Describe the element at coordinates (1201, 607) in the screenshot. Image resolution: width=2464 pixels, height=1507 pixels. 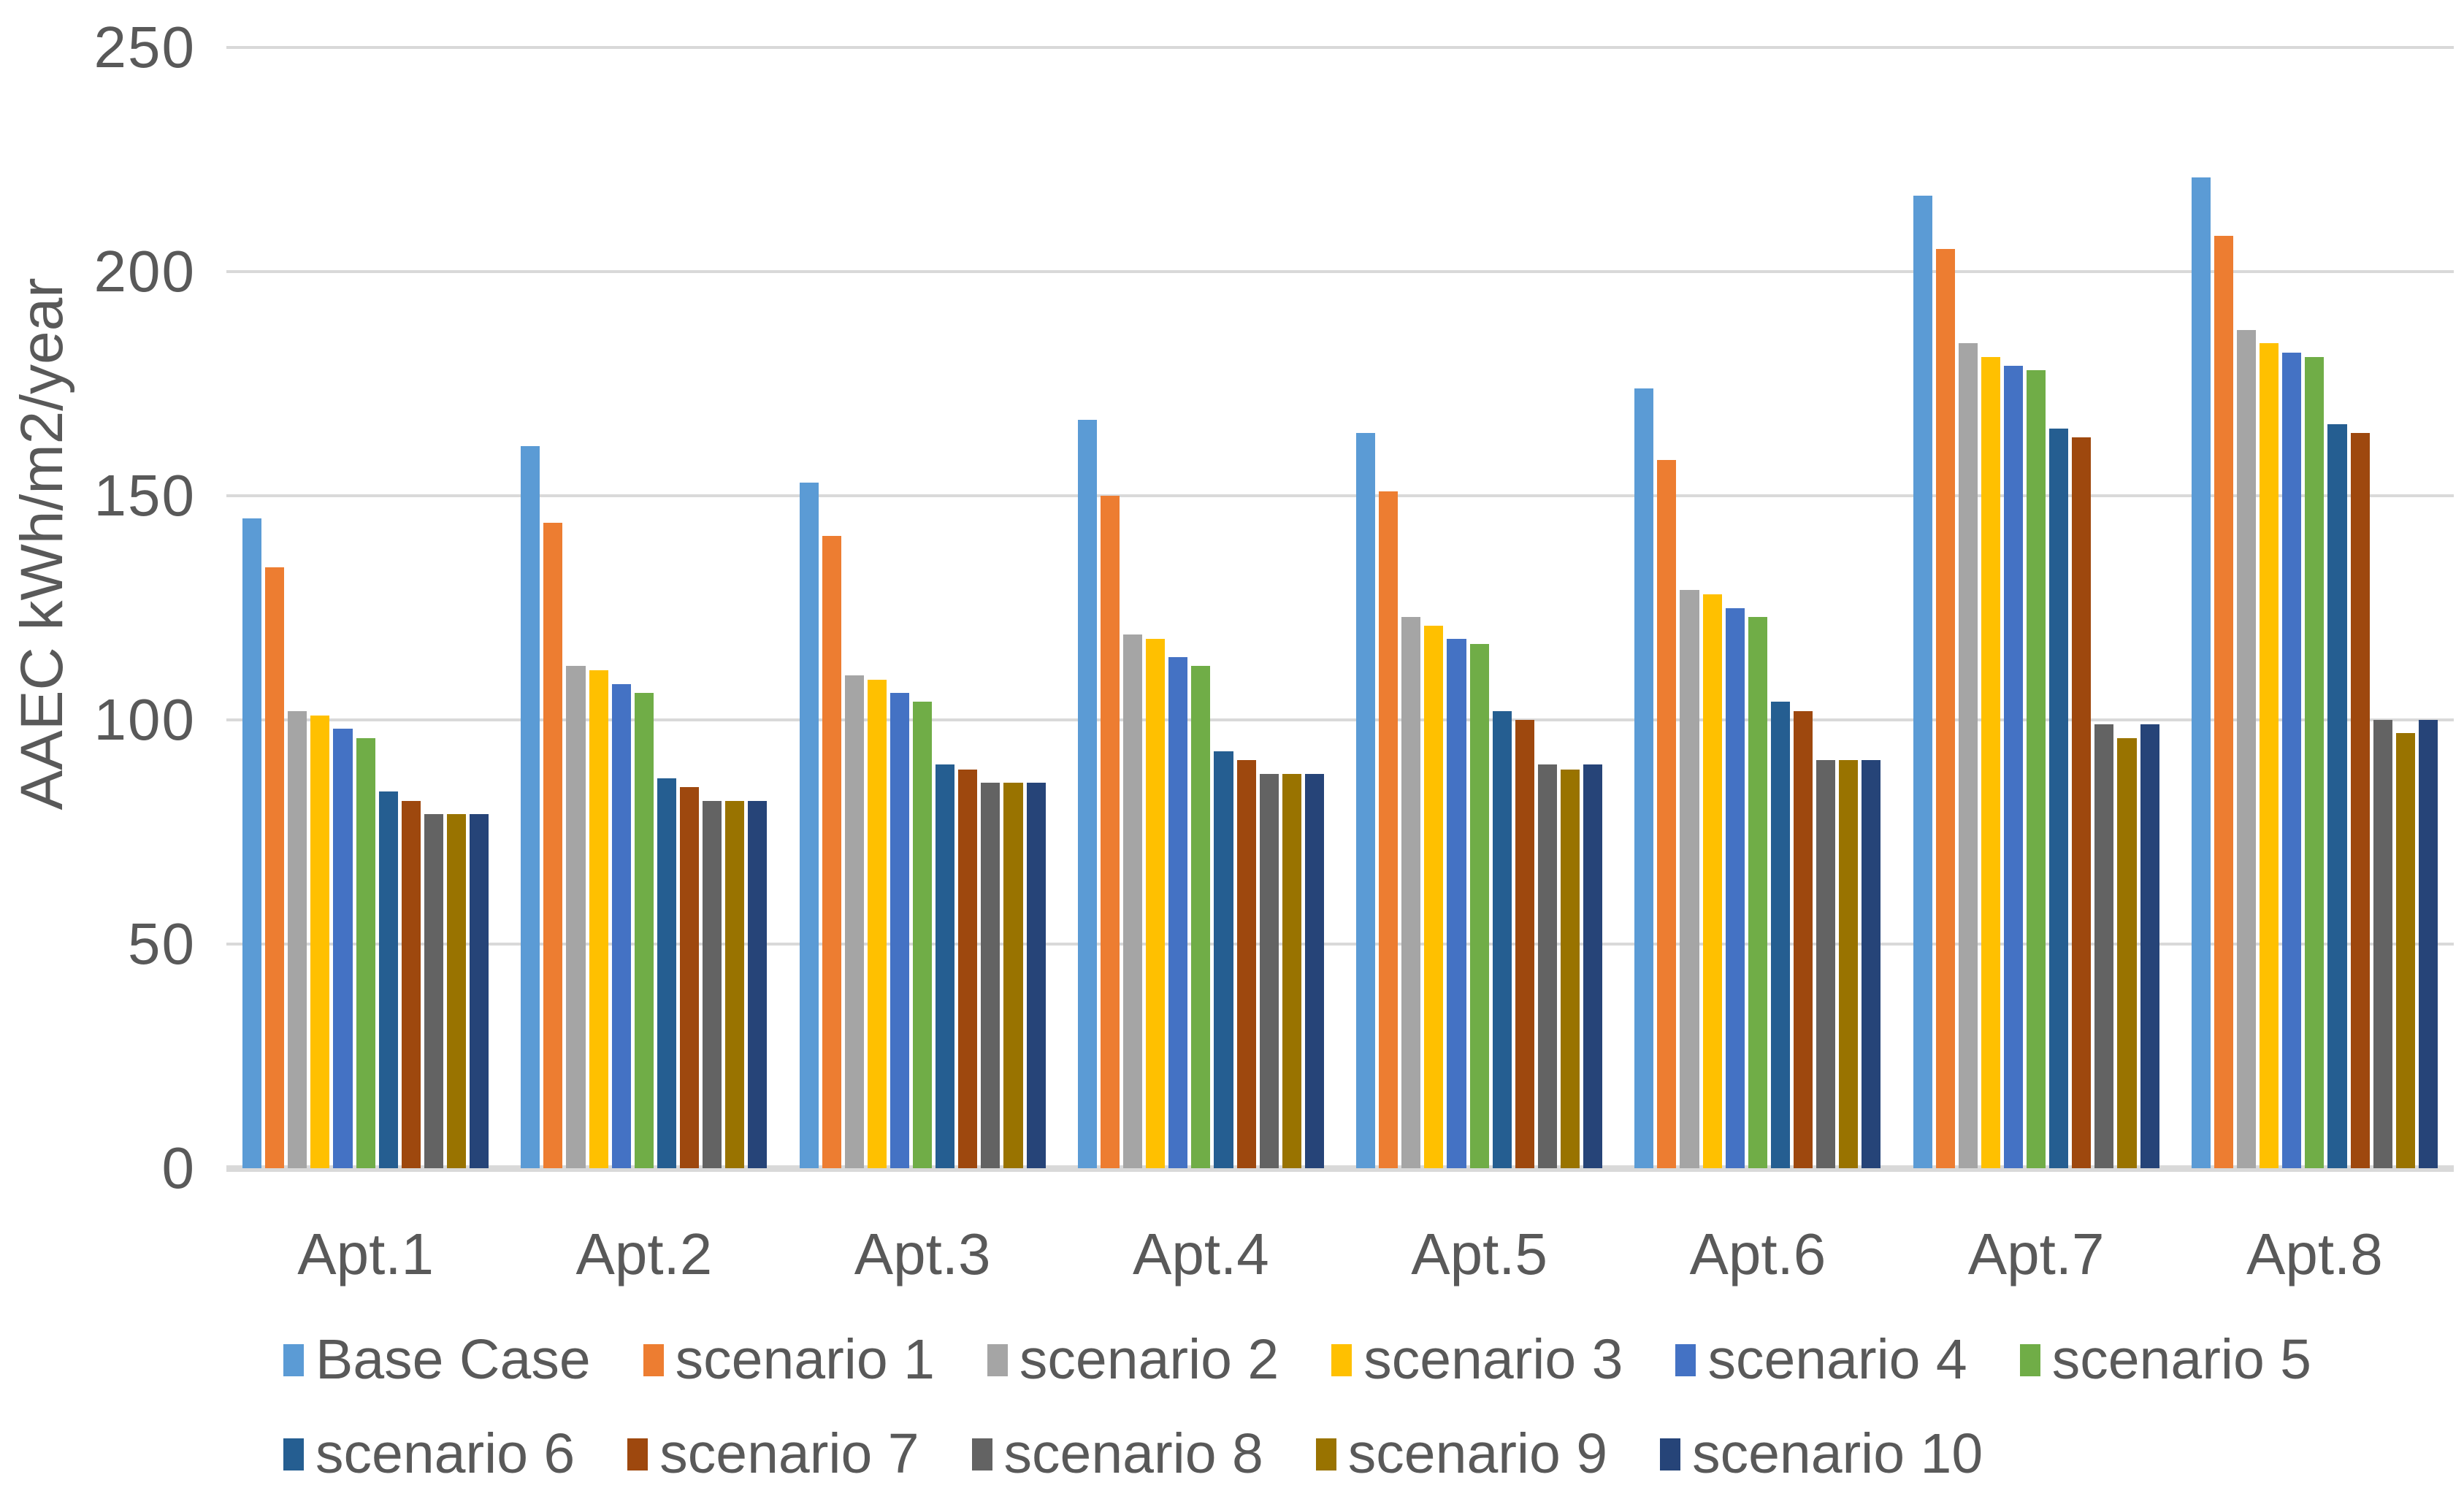
I see `bar-group-apt4` at that location.